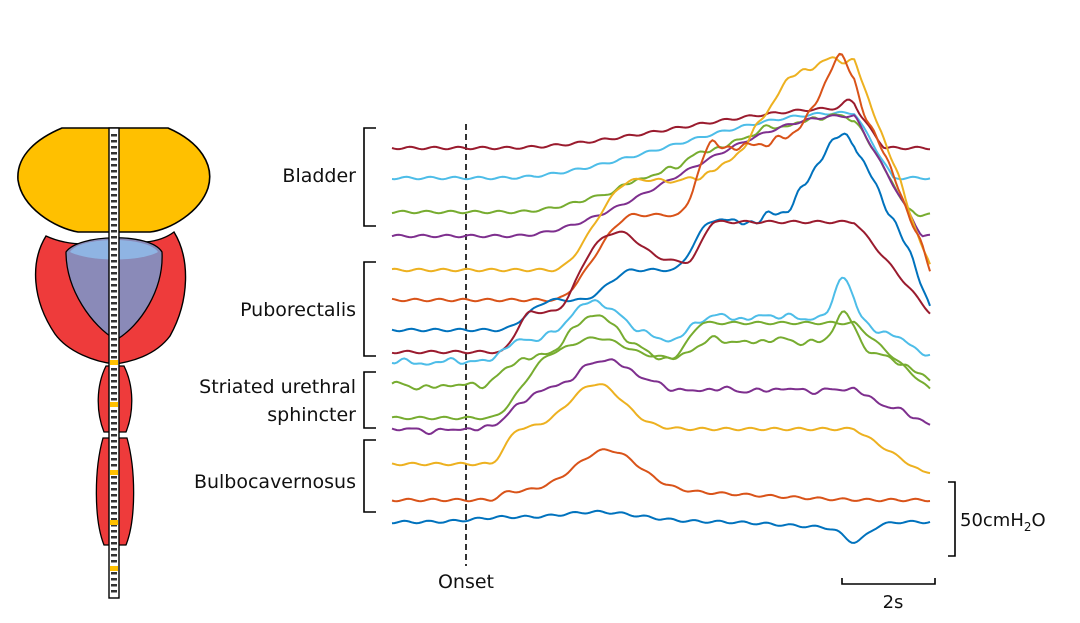 This screenshot has width=1080, height=623. What do you see at coordinates (893, 602) in the screenshot?
I see `time-scale-label: 2s` at bounding box center [893, 602].